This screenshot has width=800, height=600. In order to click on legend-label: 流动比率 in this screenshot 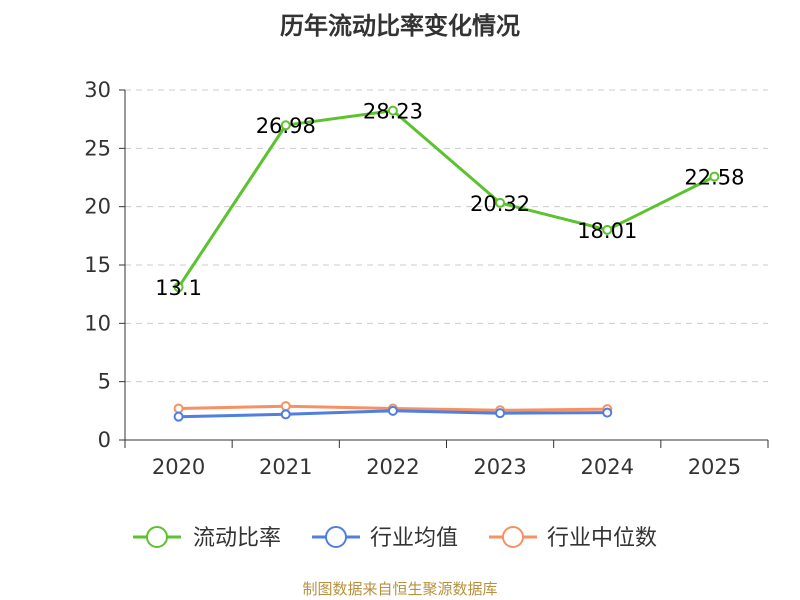, I will do `click(237, 538)`.